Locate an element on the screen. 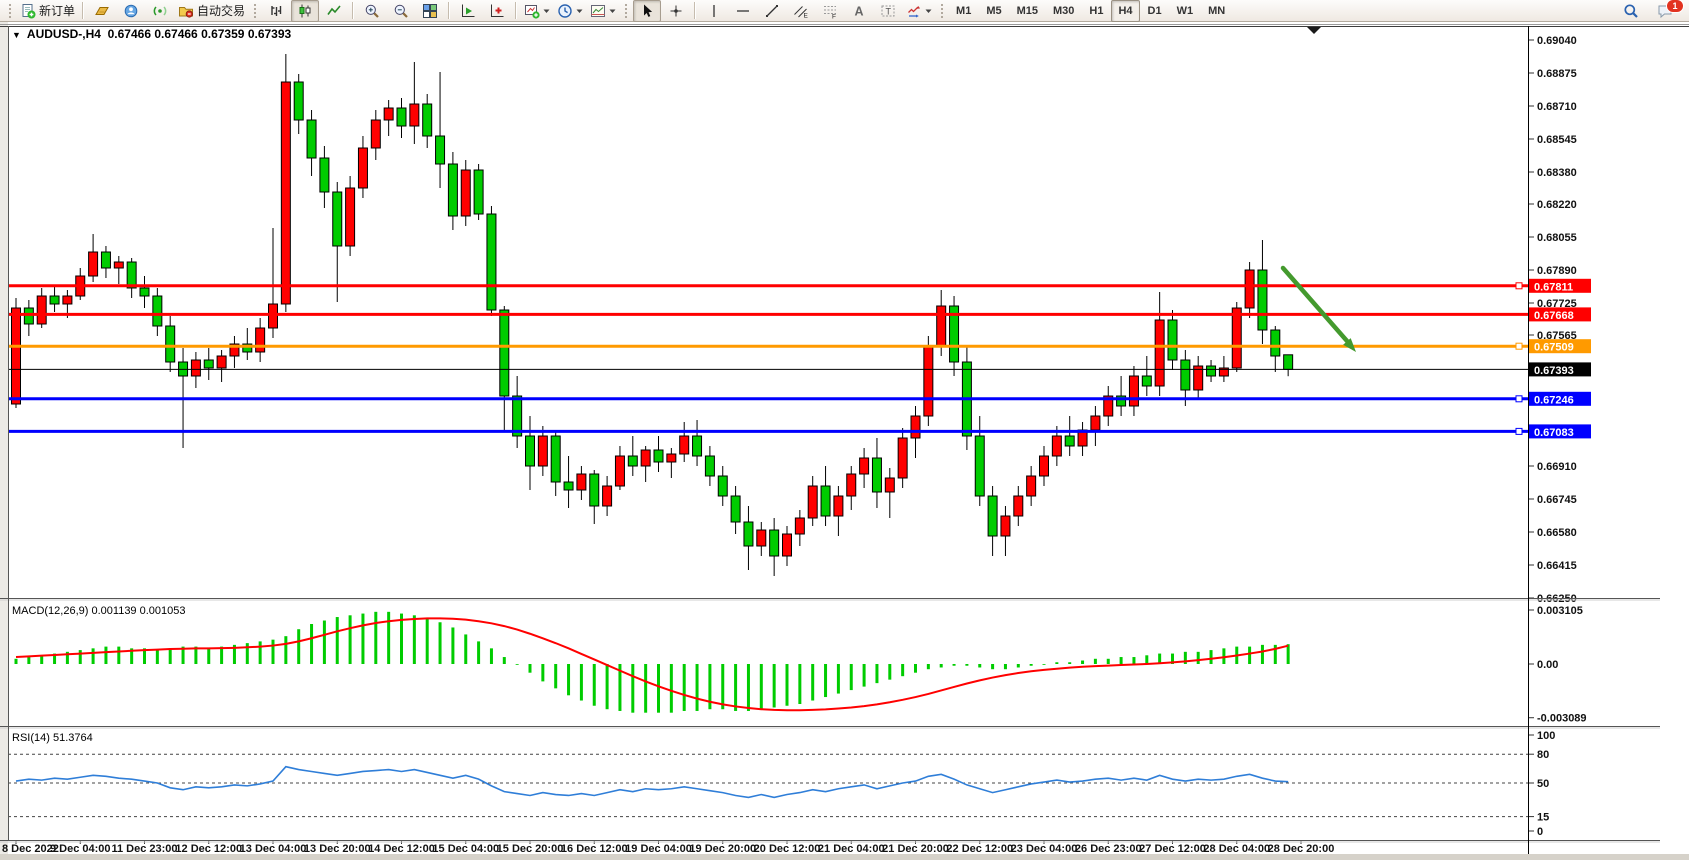 The height and width of the screenshot is (860, 1689). new-order-button: 新订单 is located at coordinates (47, 11).